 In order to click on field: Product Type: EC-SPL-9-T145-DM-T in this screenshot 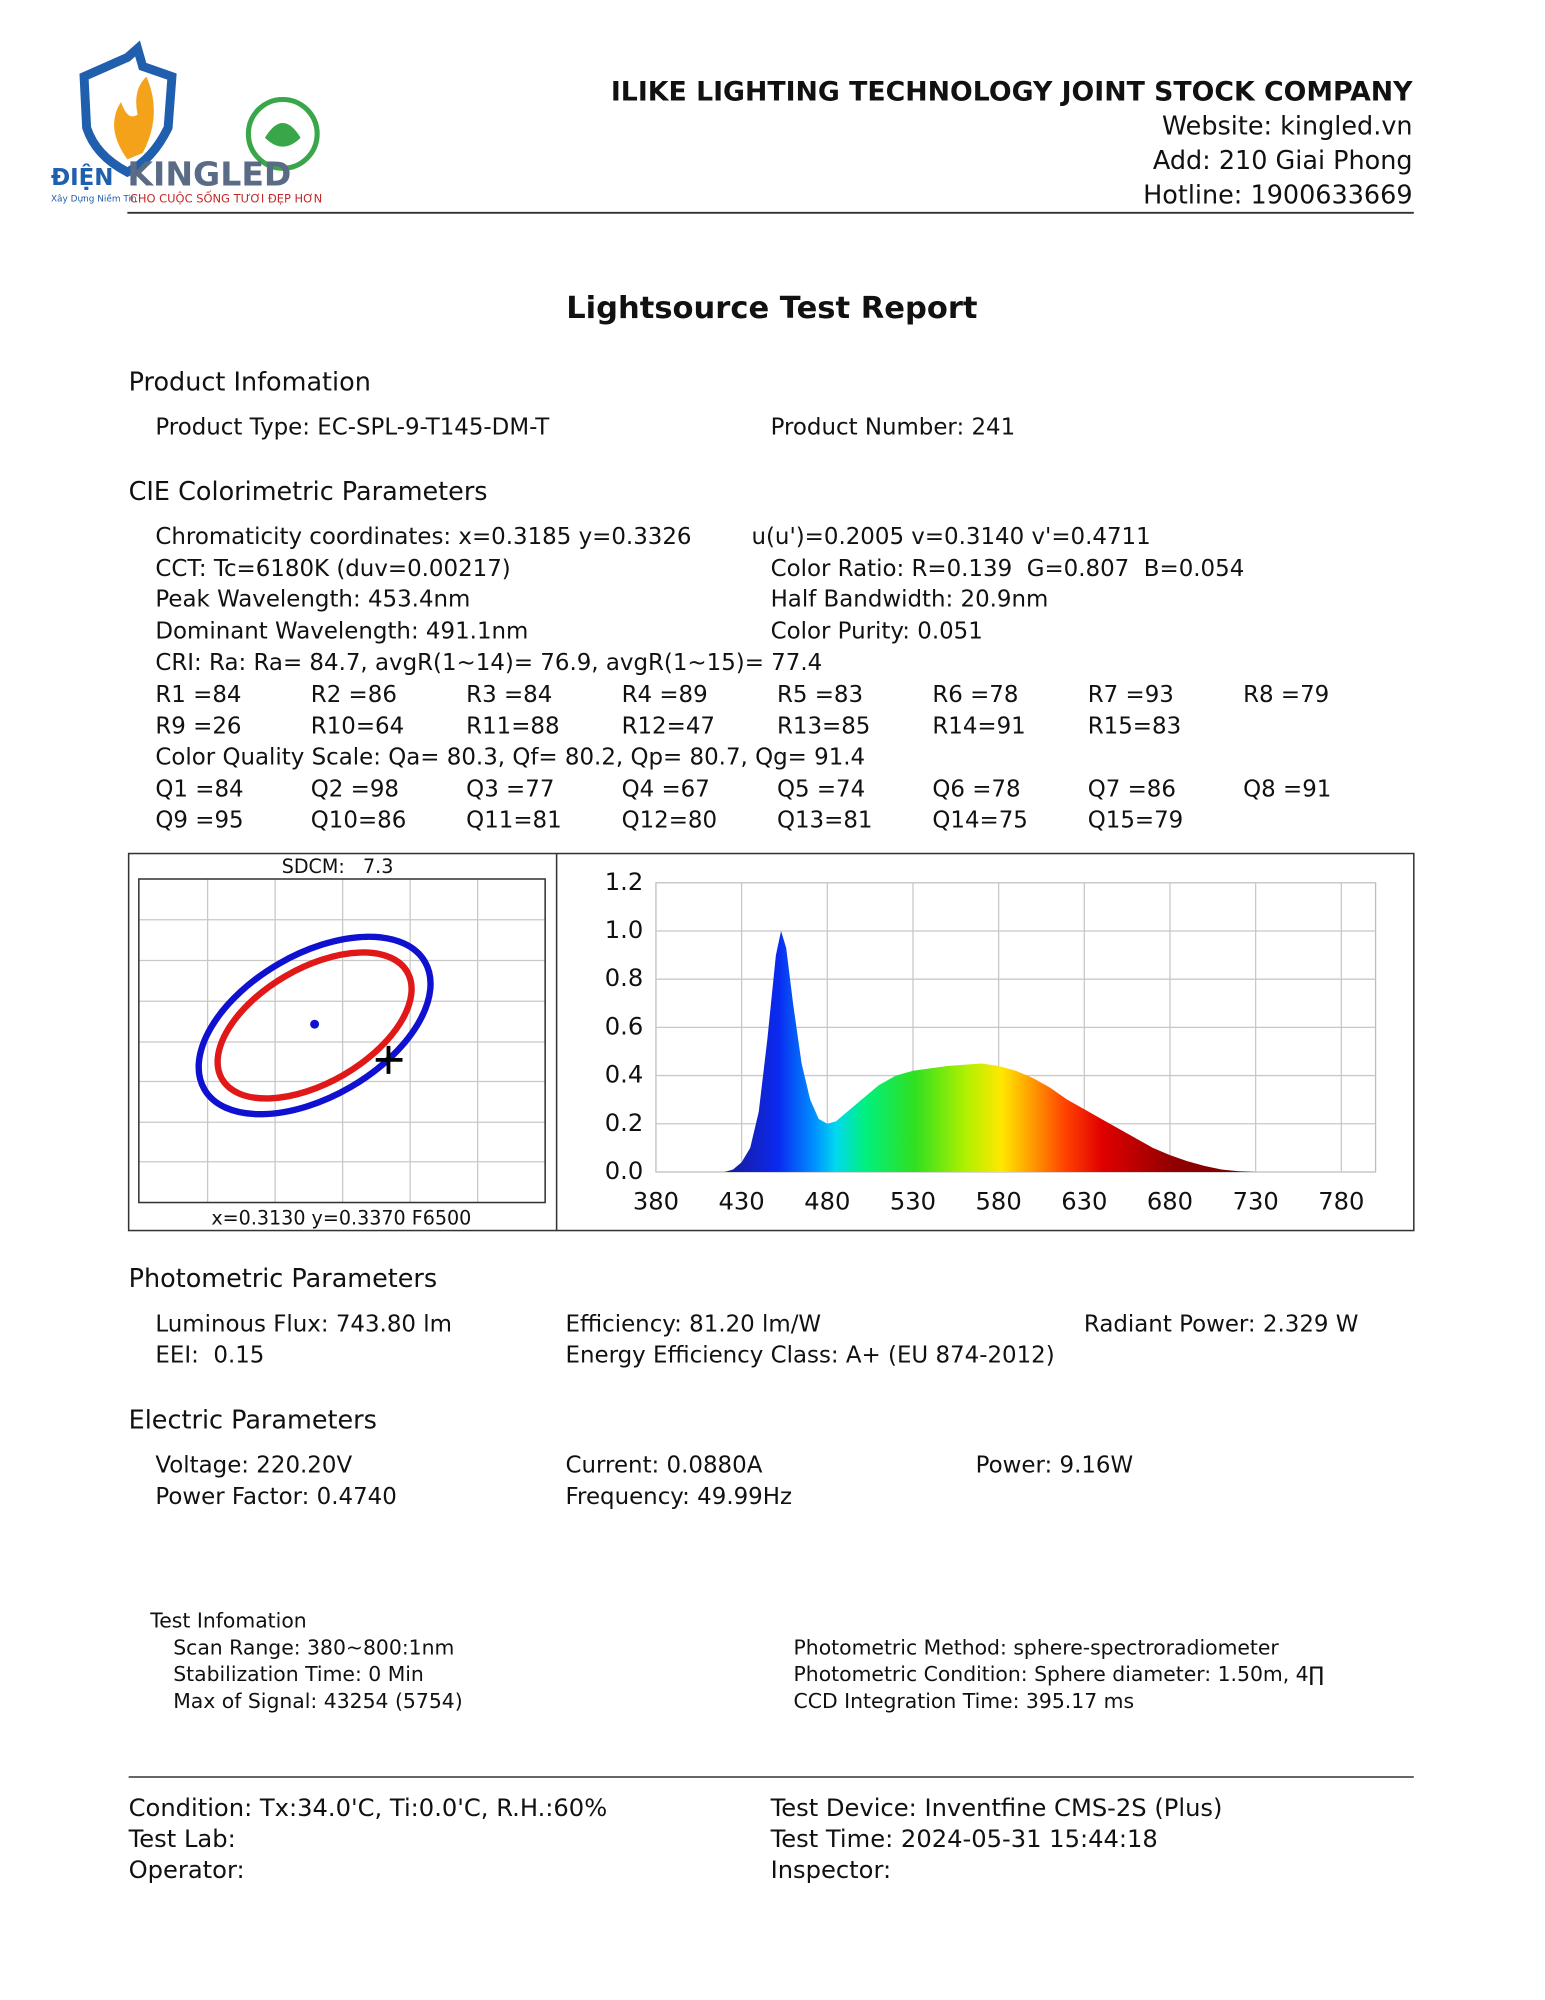, I will do `click(352, 428)`.